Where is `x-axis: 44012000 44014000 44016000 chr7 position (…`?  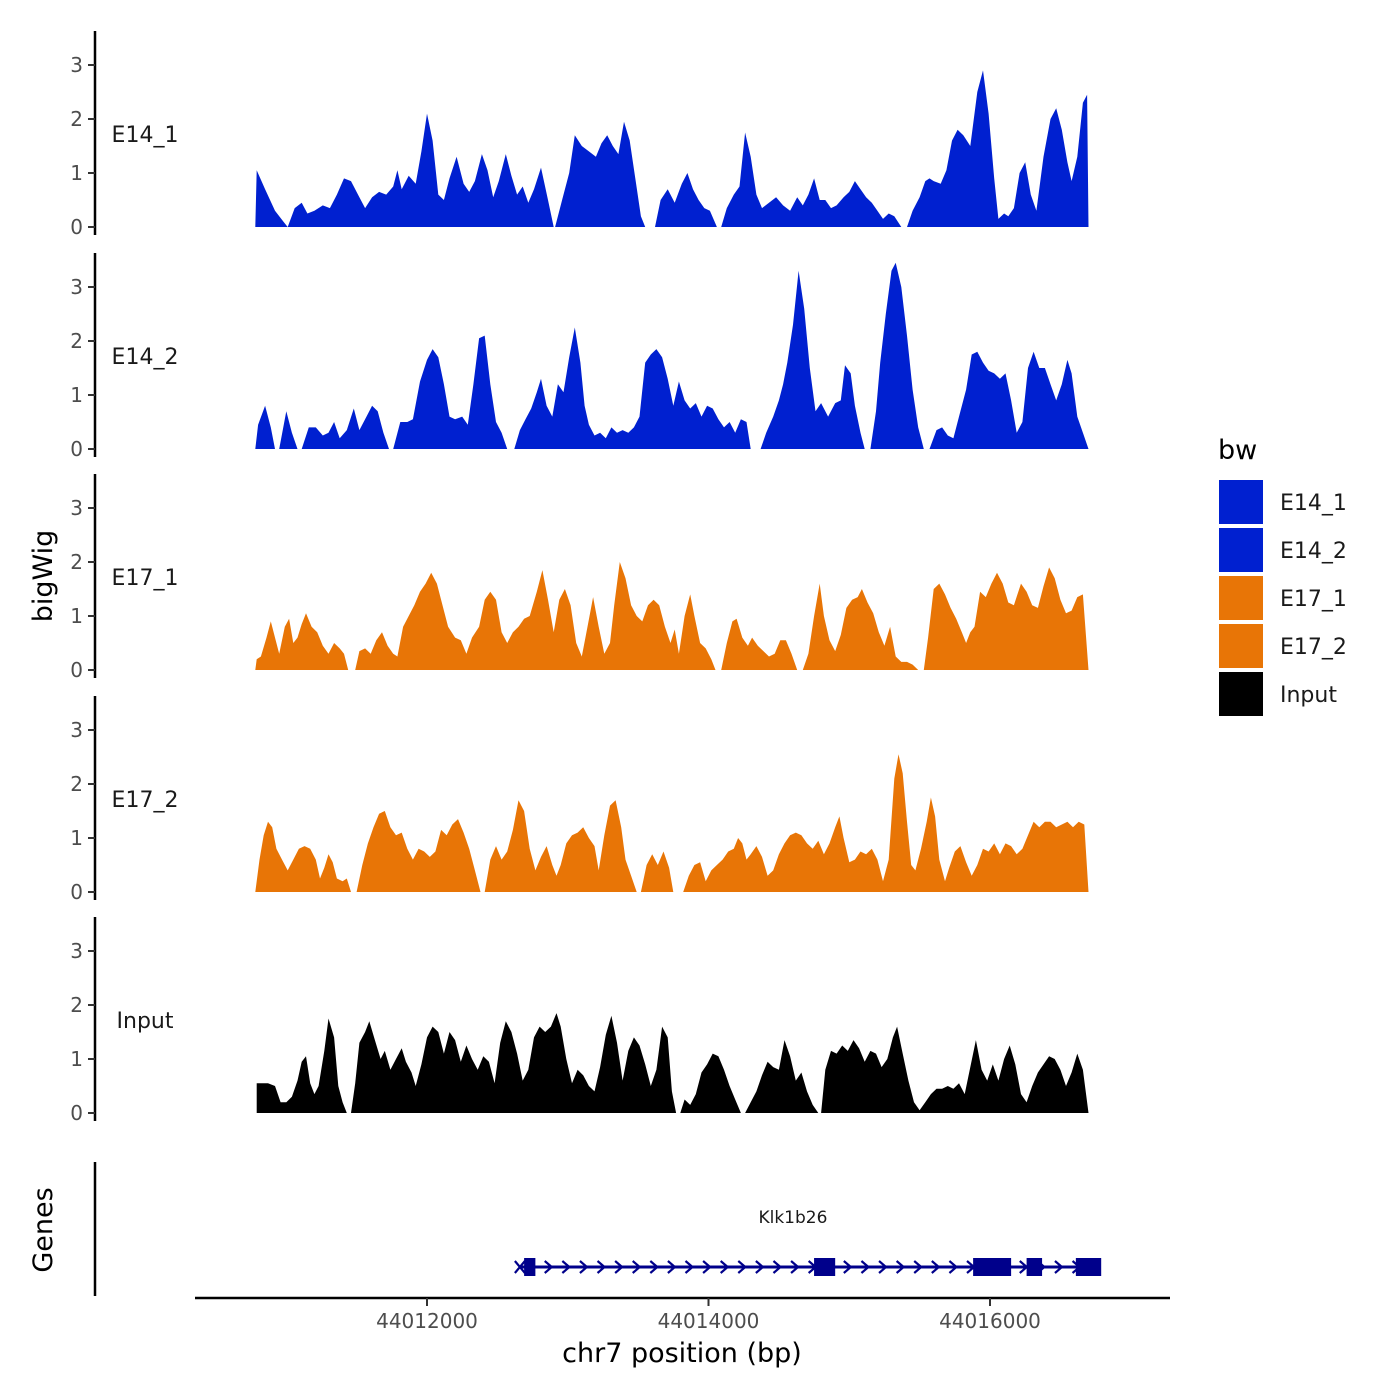 x-axis: 44012000 44014000 44016000 chr7 position (… is located at coordinates (682, 1332).